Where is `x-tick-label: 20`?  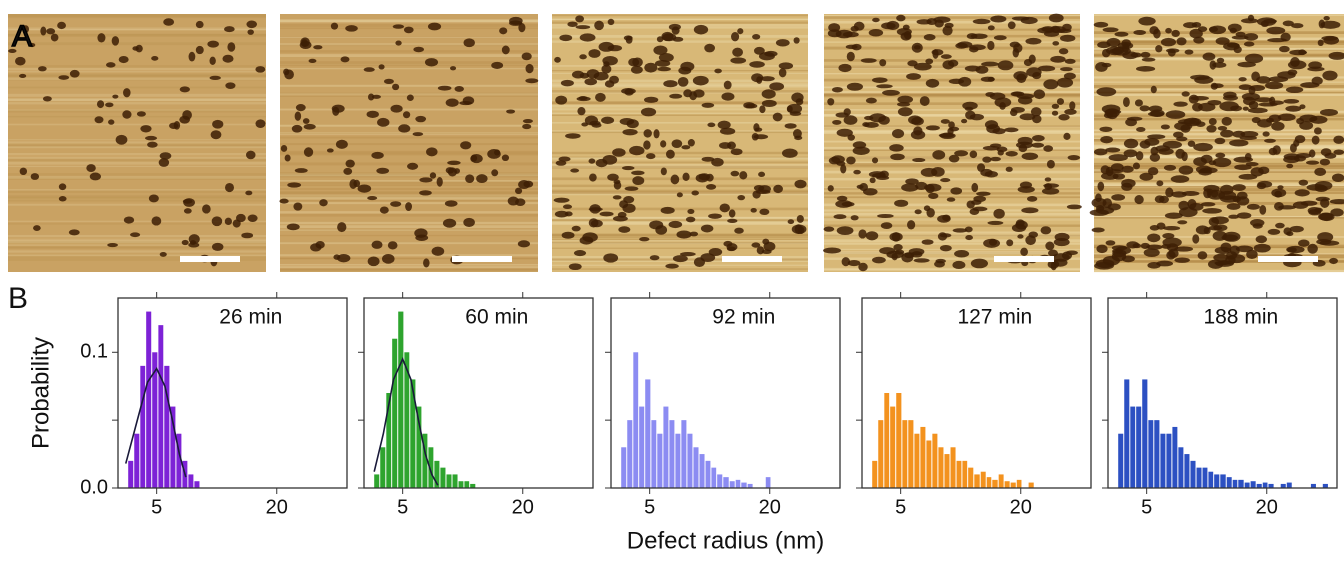
x-tick-label: 20 is located at coordinates (770, 507).